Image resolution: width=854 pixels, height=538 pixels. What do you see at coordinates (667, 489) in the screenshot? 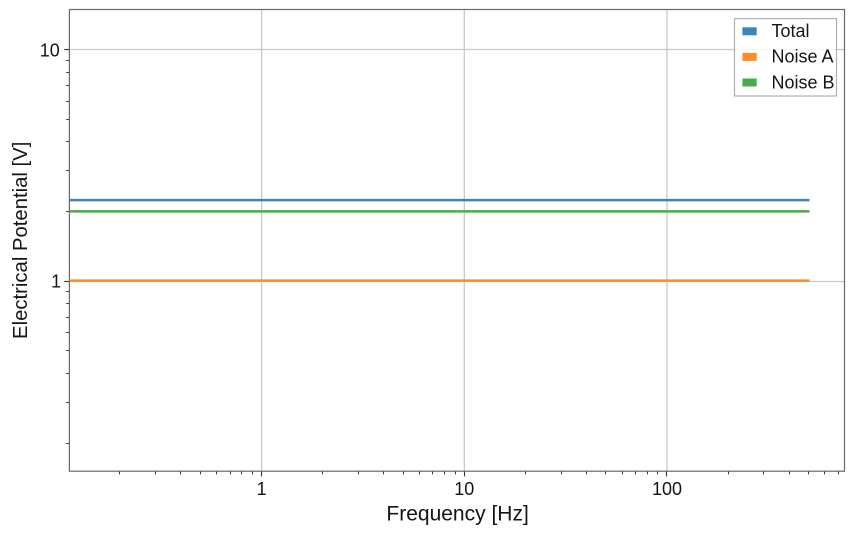
I see `svg-text: 100` at bounding box center [667, 489].